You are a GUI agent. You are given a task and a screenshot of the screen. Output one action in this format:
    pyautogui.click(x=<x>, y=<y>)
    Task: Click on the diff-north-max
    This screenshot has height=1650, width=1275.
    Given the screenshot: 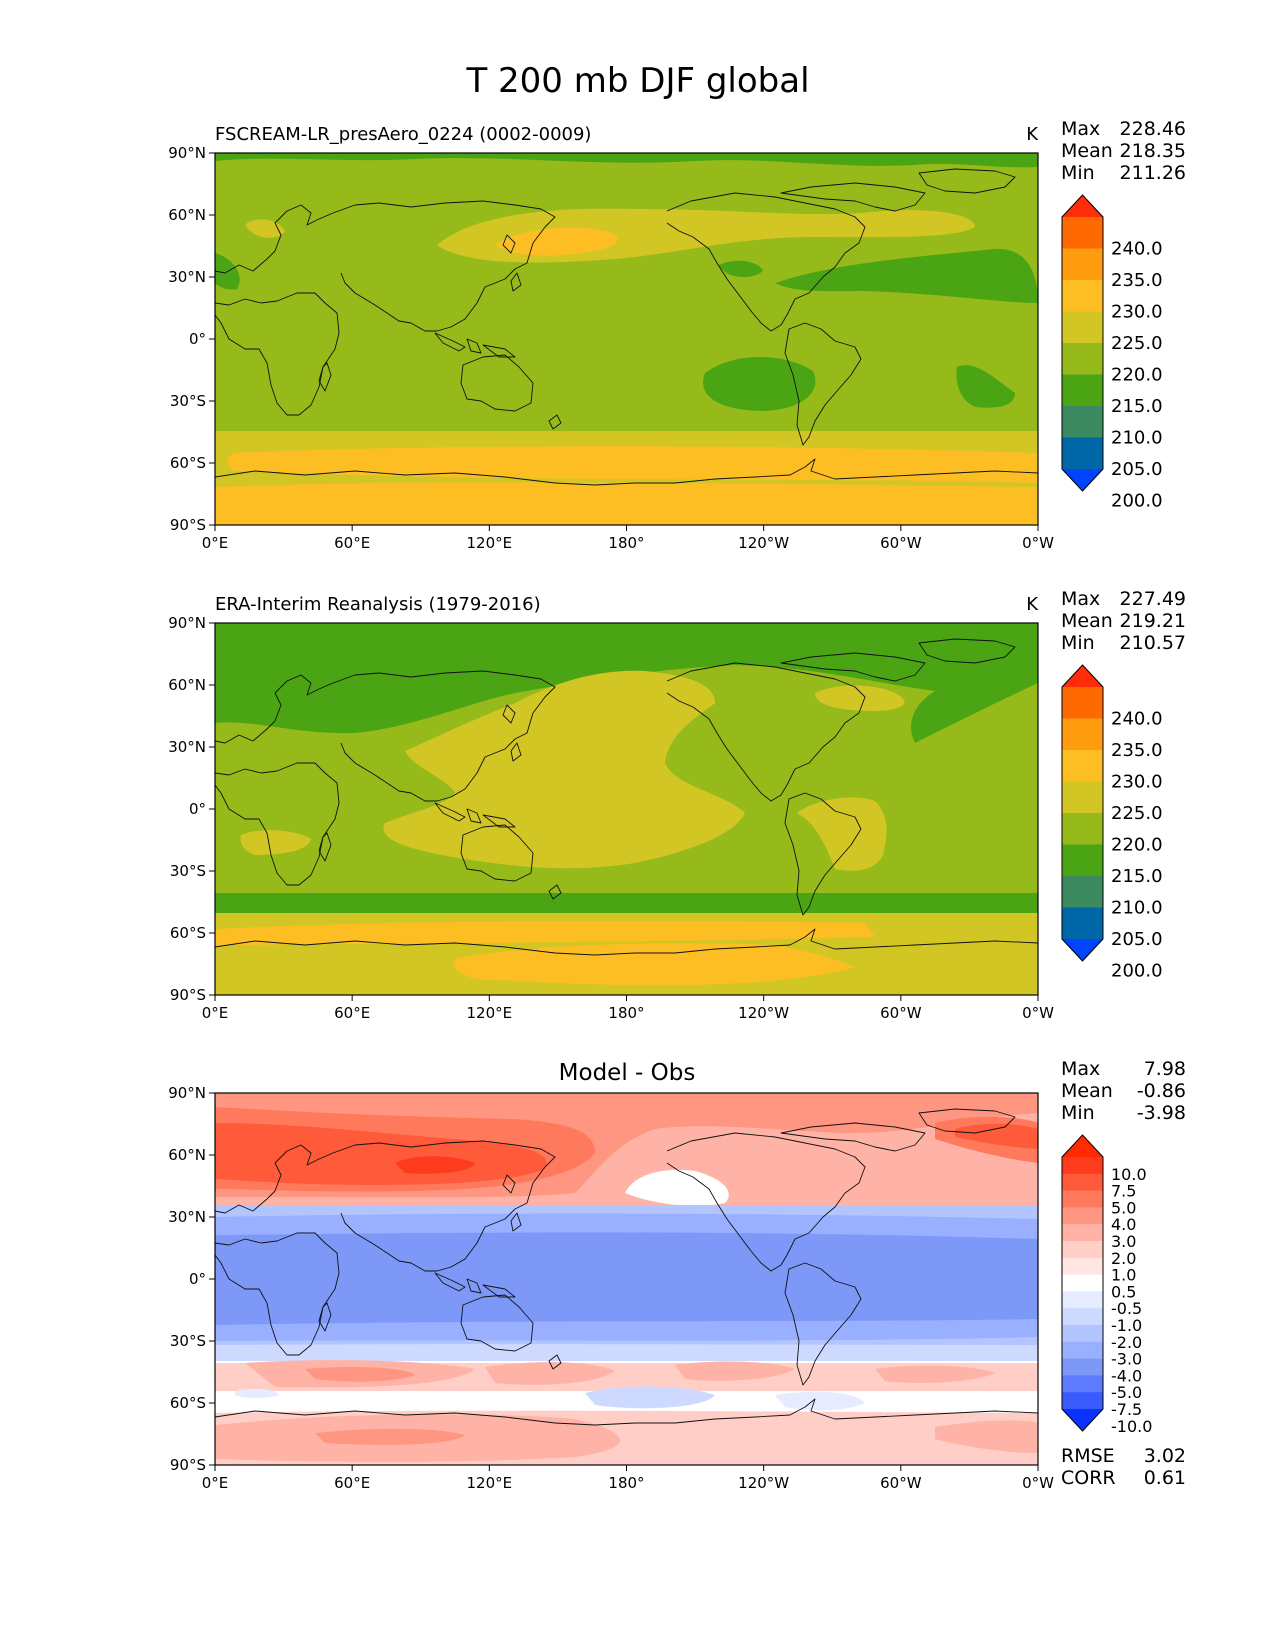 What is the action you would take?
    pyautogui.click(x=435, y=1165)
    